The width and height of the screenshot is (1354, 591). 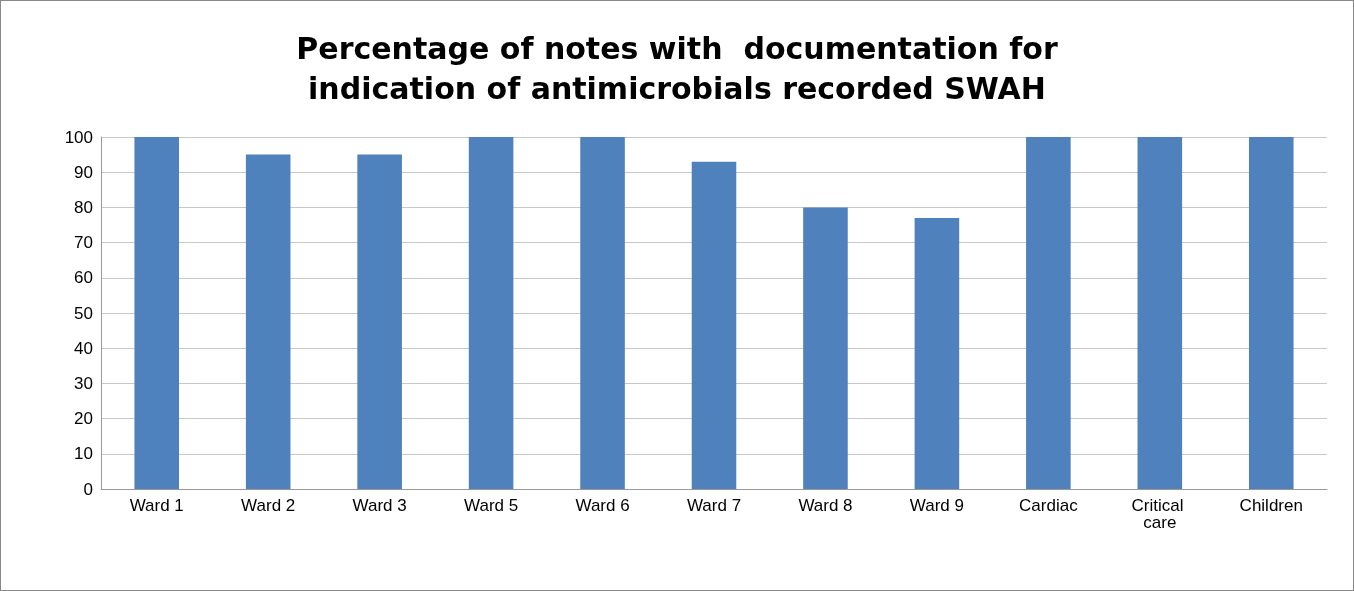 What do you see at coordinates (936, 505) in the screenshot?
I see `x-tick-label: Ward 9` at bounding box center [936, 505].